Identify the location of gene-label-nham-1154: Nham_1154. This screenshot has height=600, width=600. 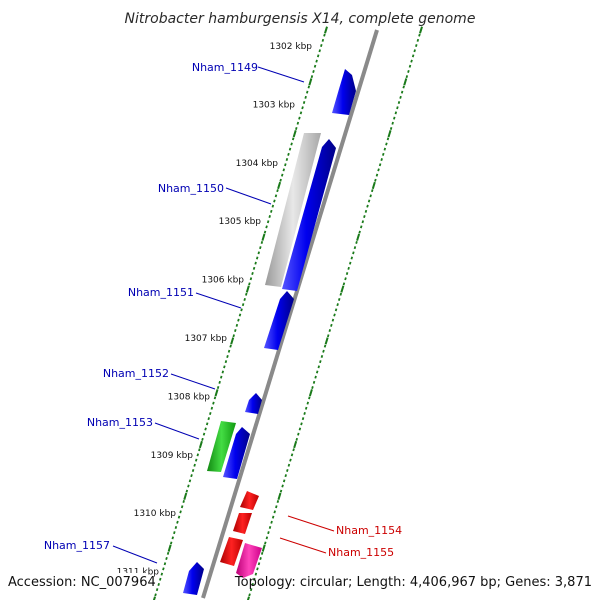
(369, 530).